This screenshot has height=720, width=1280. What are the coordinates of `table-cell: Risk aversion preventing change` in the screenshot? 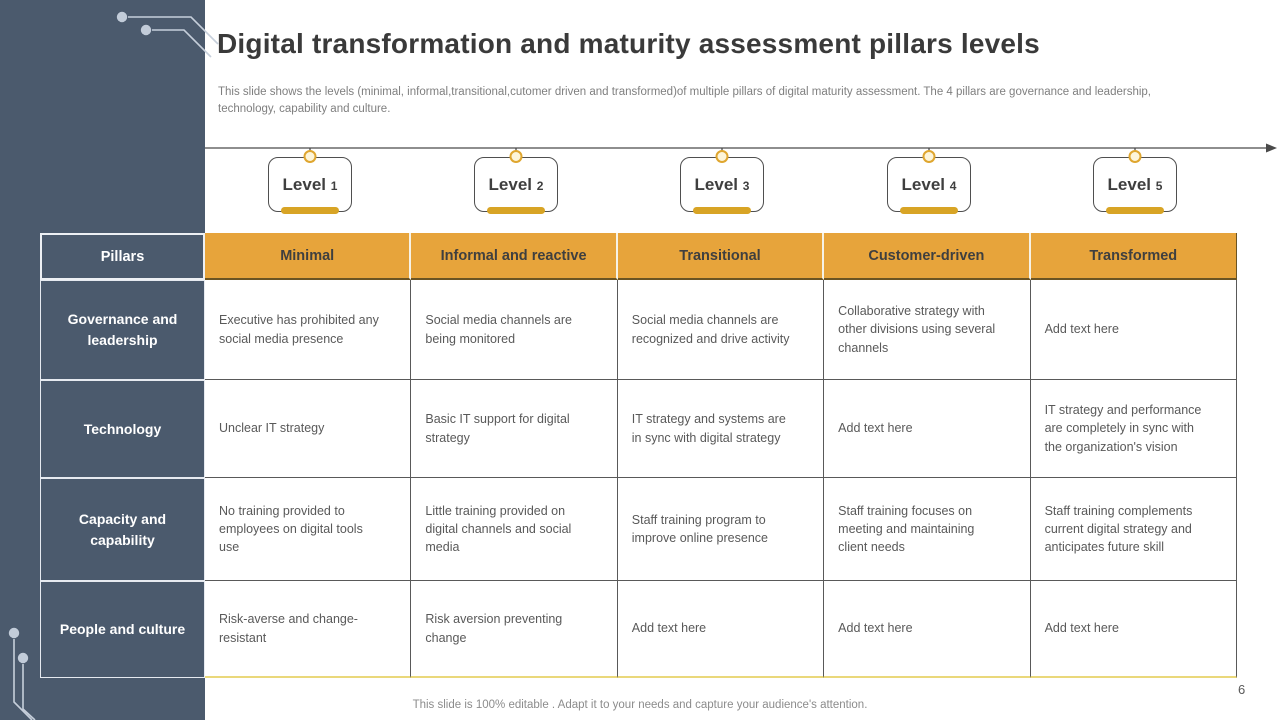 It's located at (514, 629).